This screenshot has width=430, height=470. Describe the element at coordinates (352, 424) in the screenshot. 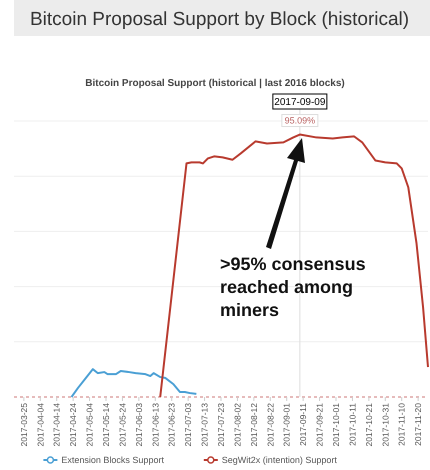

I see `x-tick-label: 2017-10-11` at that location.